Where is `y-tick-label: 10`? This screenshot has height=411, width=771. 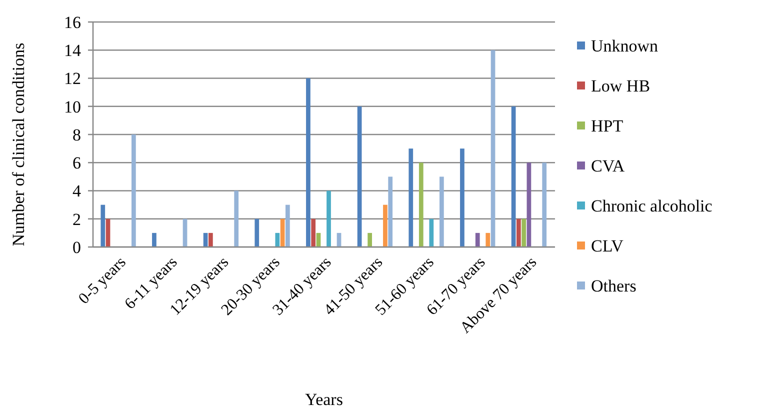
y-tick-label: 10 is located at coordinates (72, 106).